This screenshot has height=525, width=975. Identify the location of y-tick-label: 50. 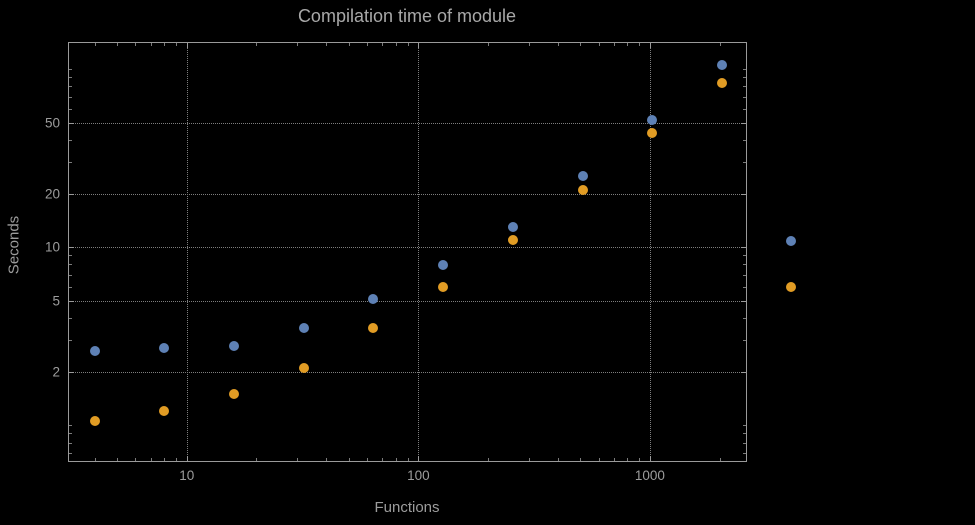
(52, 123).